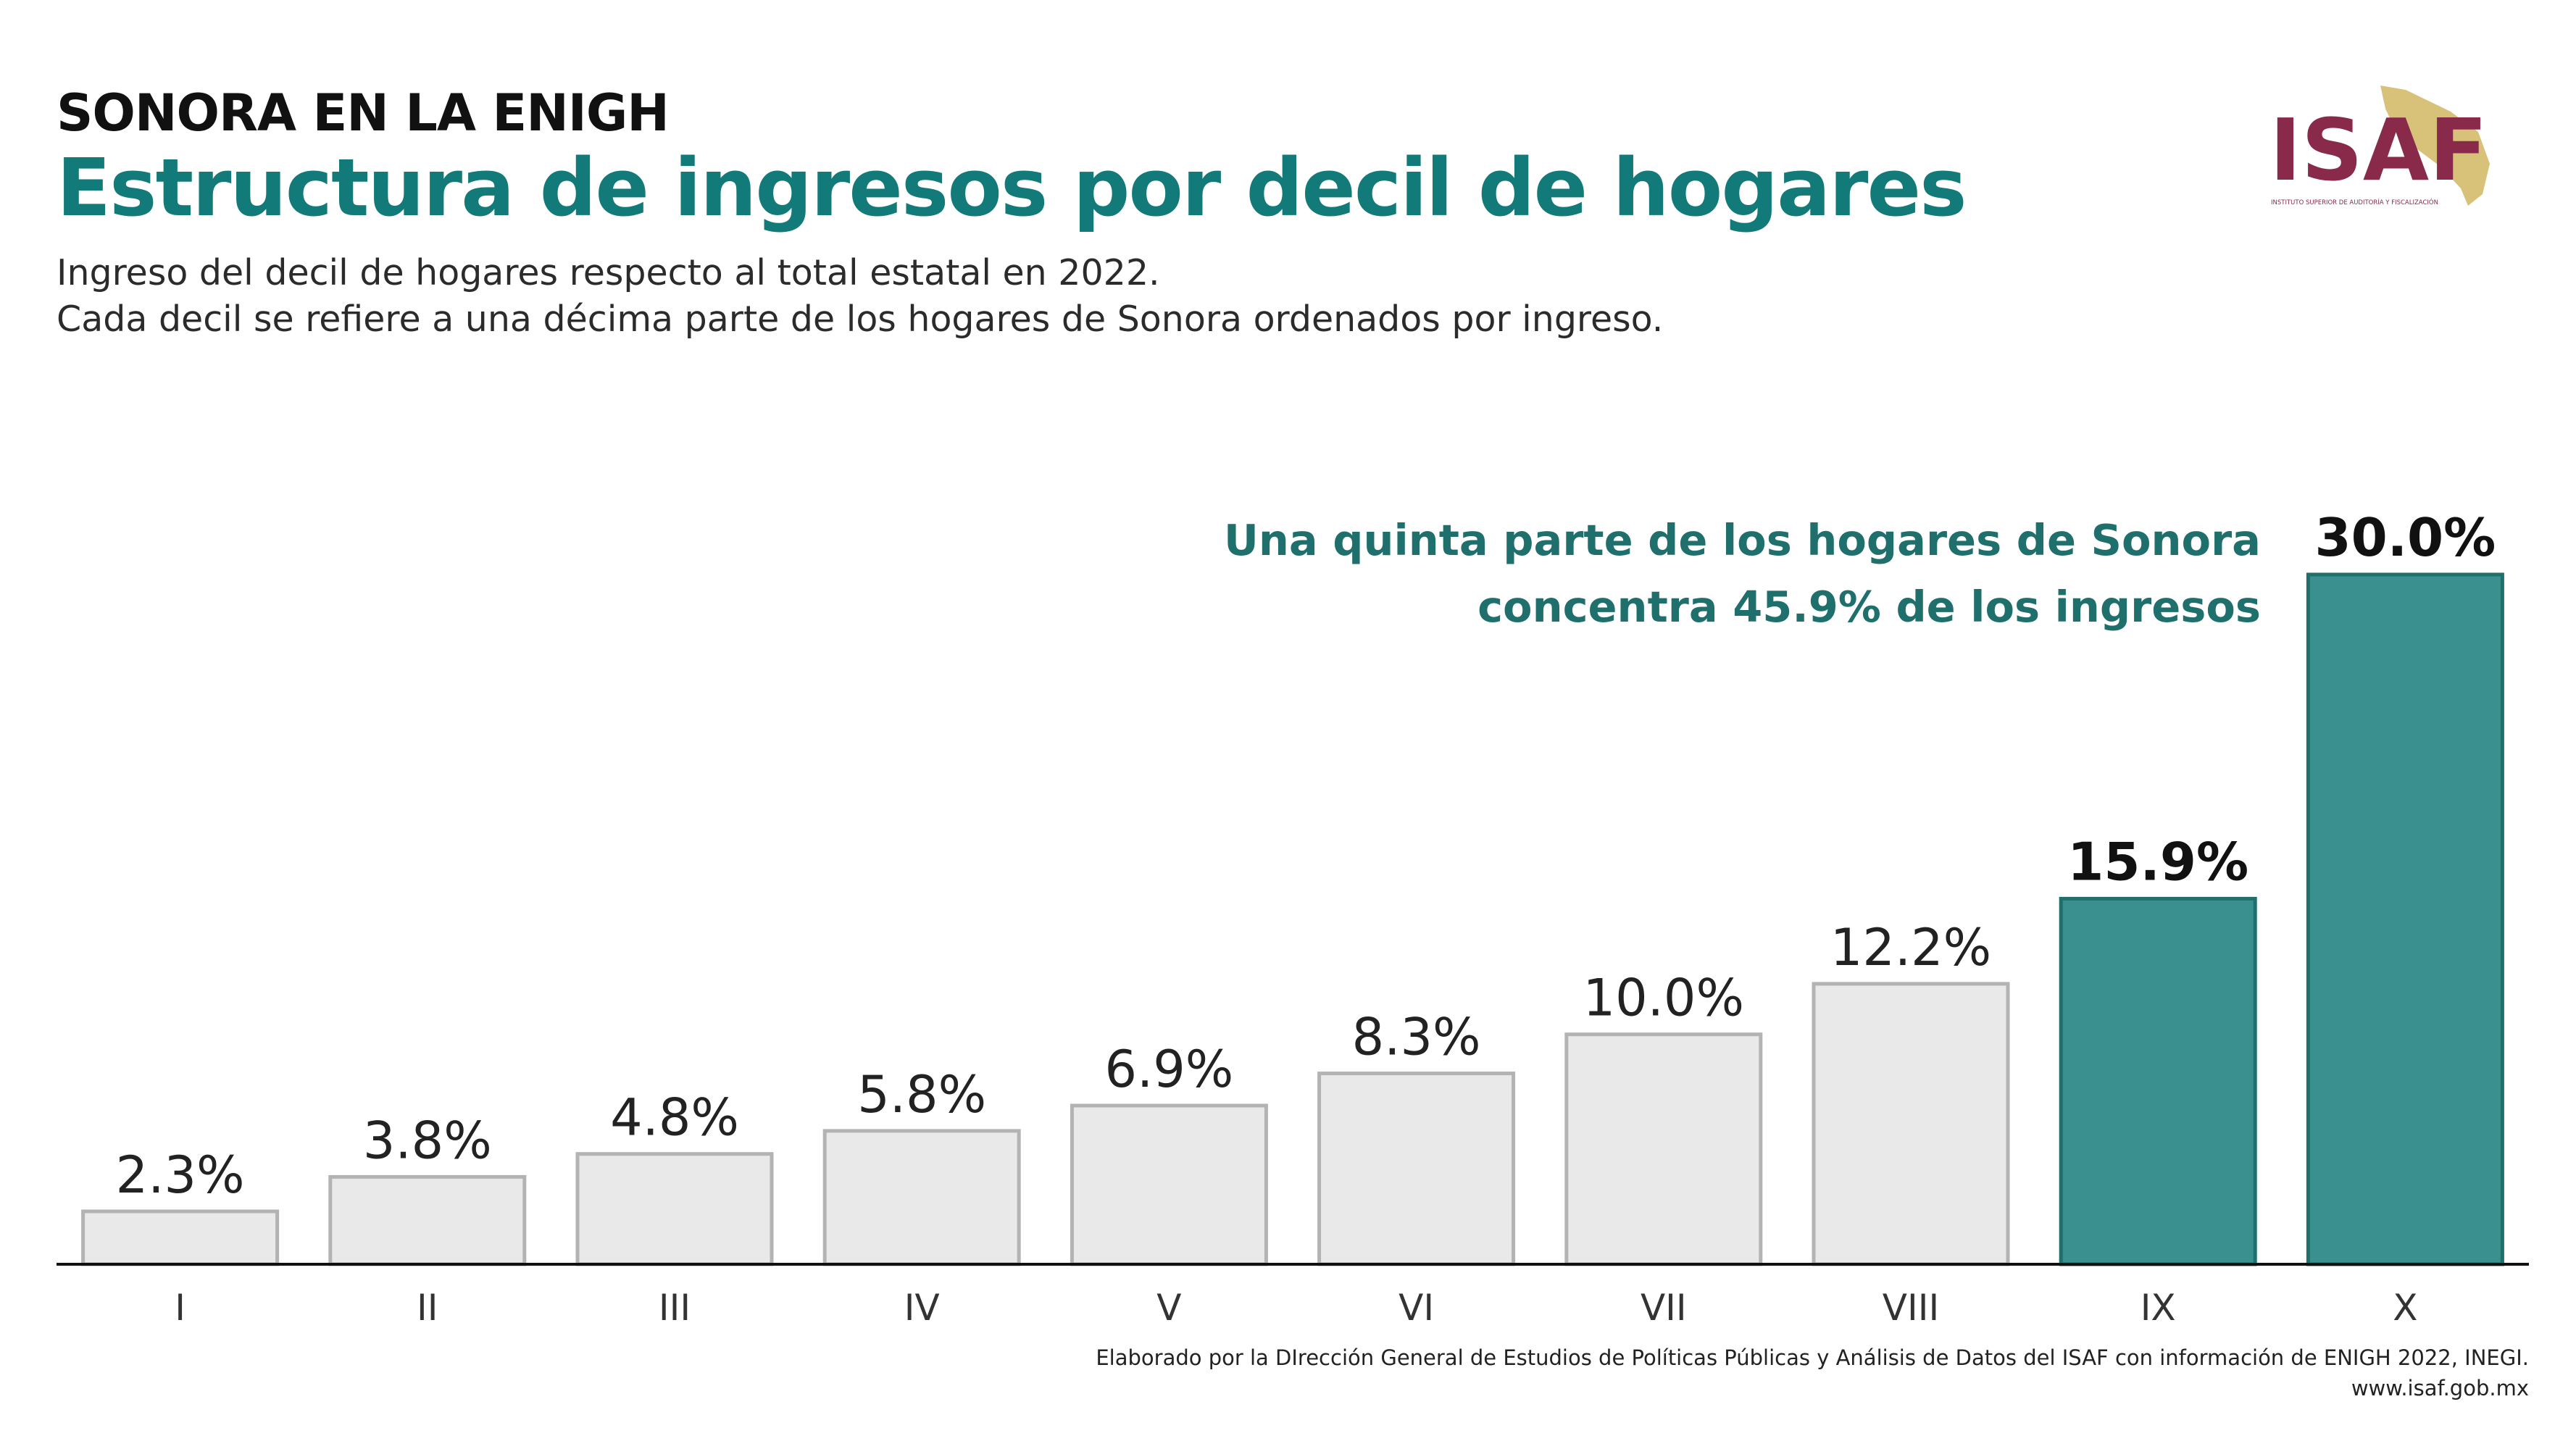 The height and width of the screenshot is (1449, 2576). Describe the element at coordinates (2378, 150) in the screenshot. I see `logo-wordmark: ISAF` at that location.